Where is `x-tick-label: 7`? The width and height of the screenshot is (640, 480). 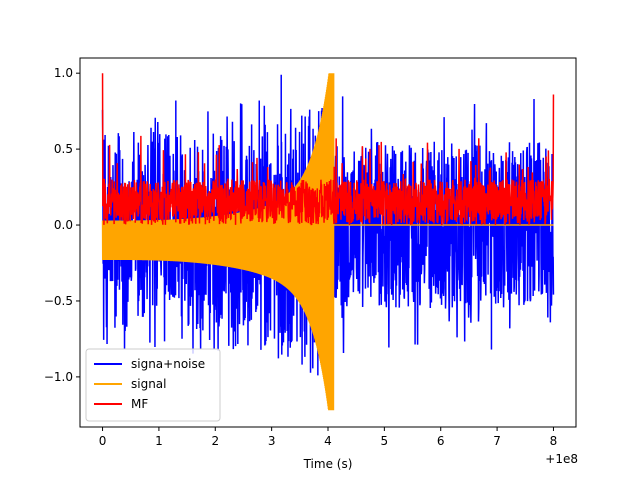 x-tick-label: 7 is located at coordinates (497, 441).